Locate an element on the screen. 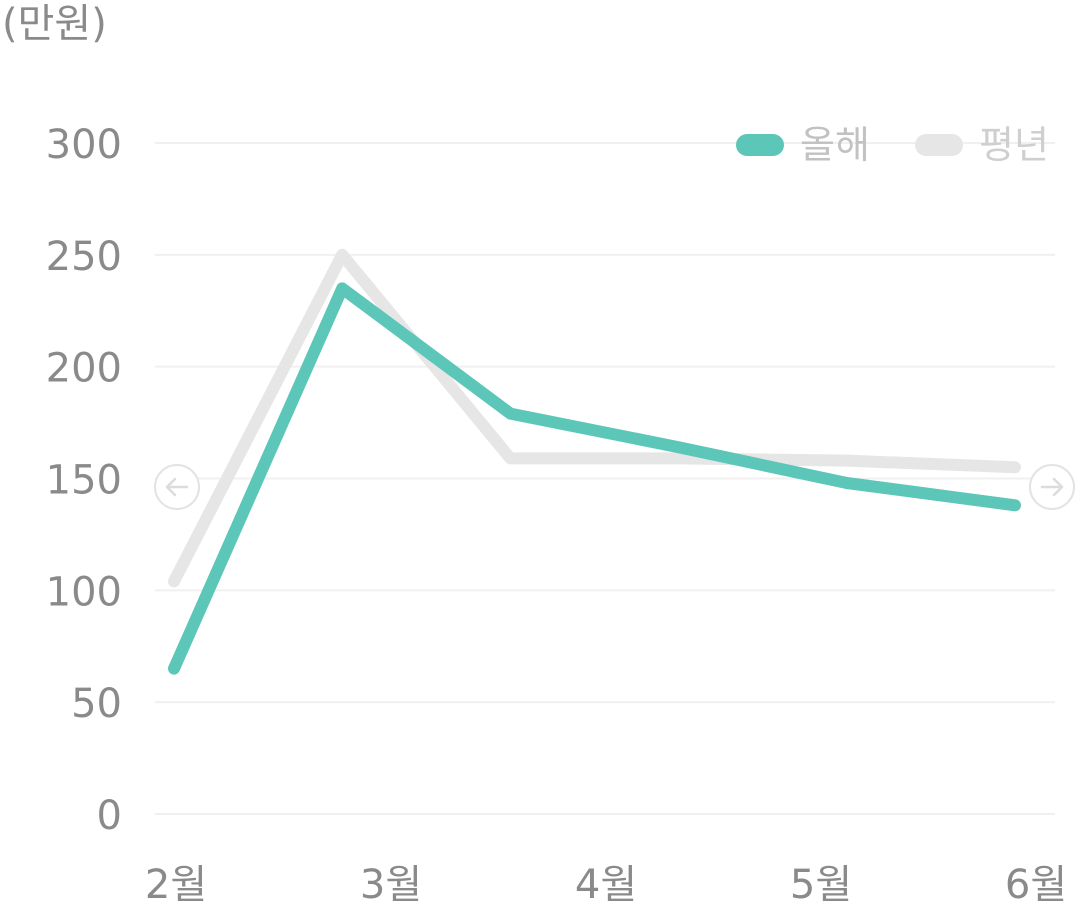  arrow-left-glyph is located at coordinates (177, 487).